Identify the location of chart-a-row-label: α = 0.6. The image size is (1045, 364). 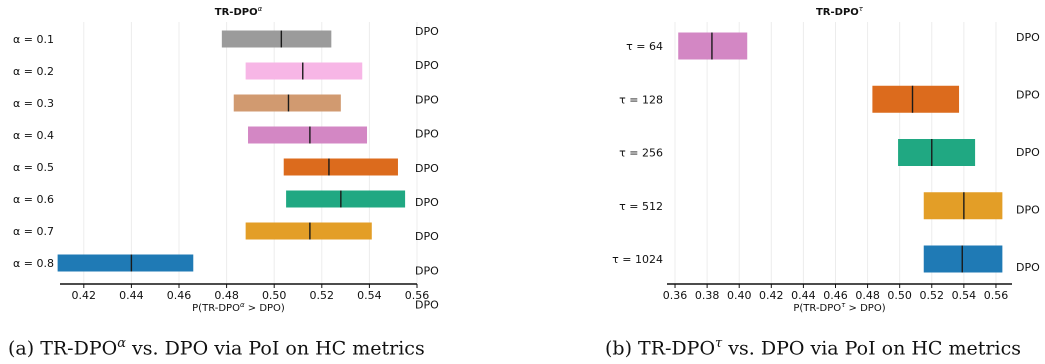
(33, 199).